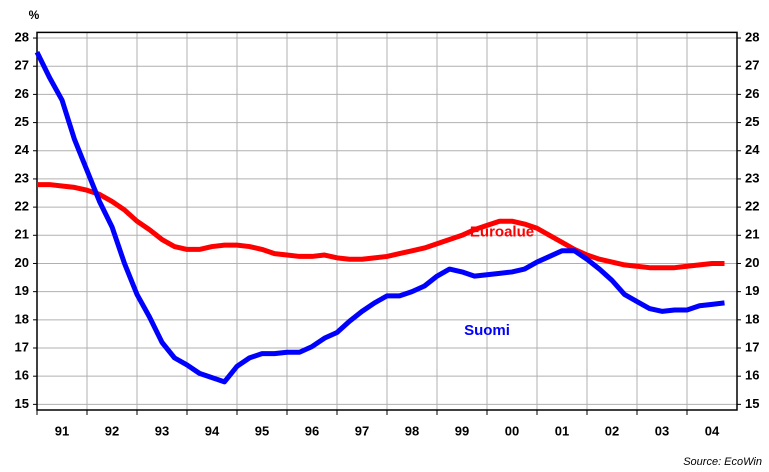  I want to click on x-tick-label: 01, so click(562, 430).